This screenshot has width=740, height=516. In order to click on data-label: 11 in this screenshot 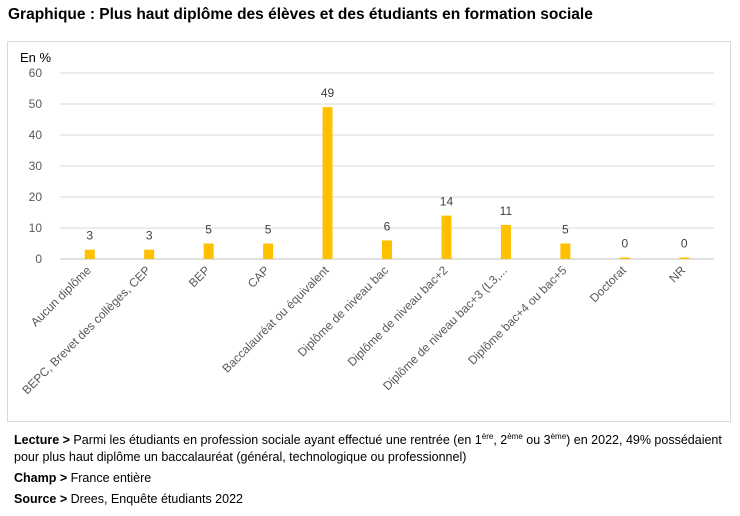, I will do `click(506, 211)`.